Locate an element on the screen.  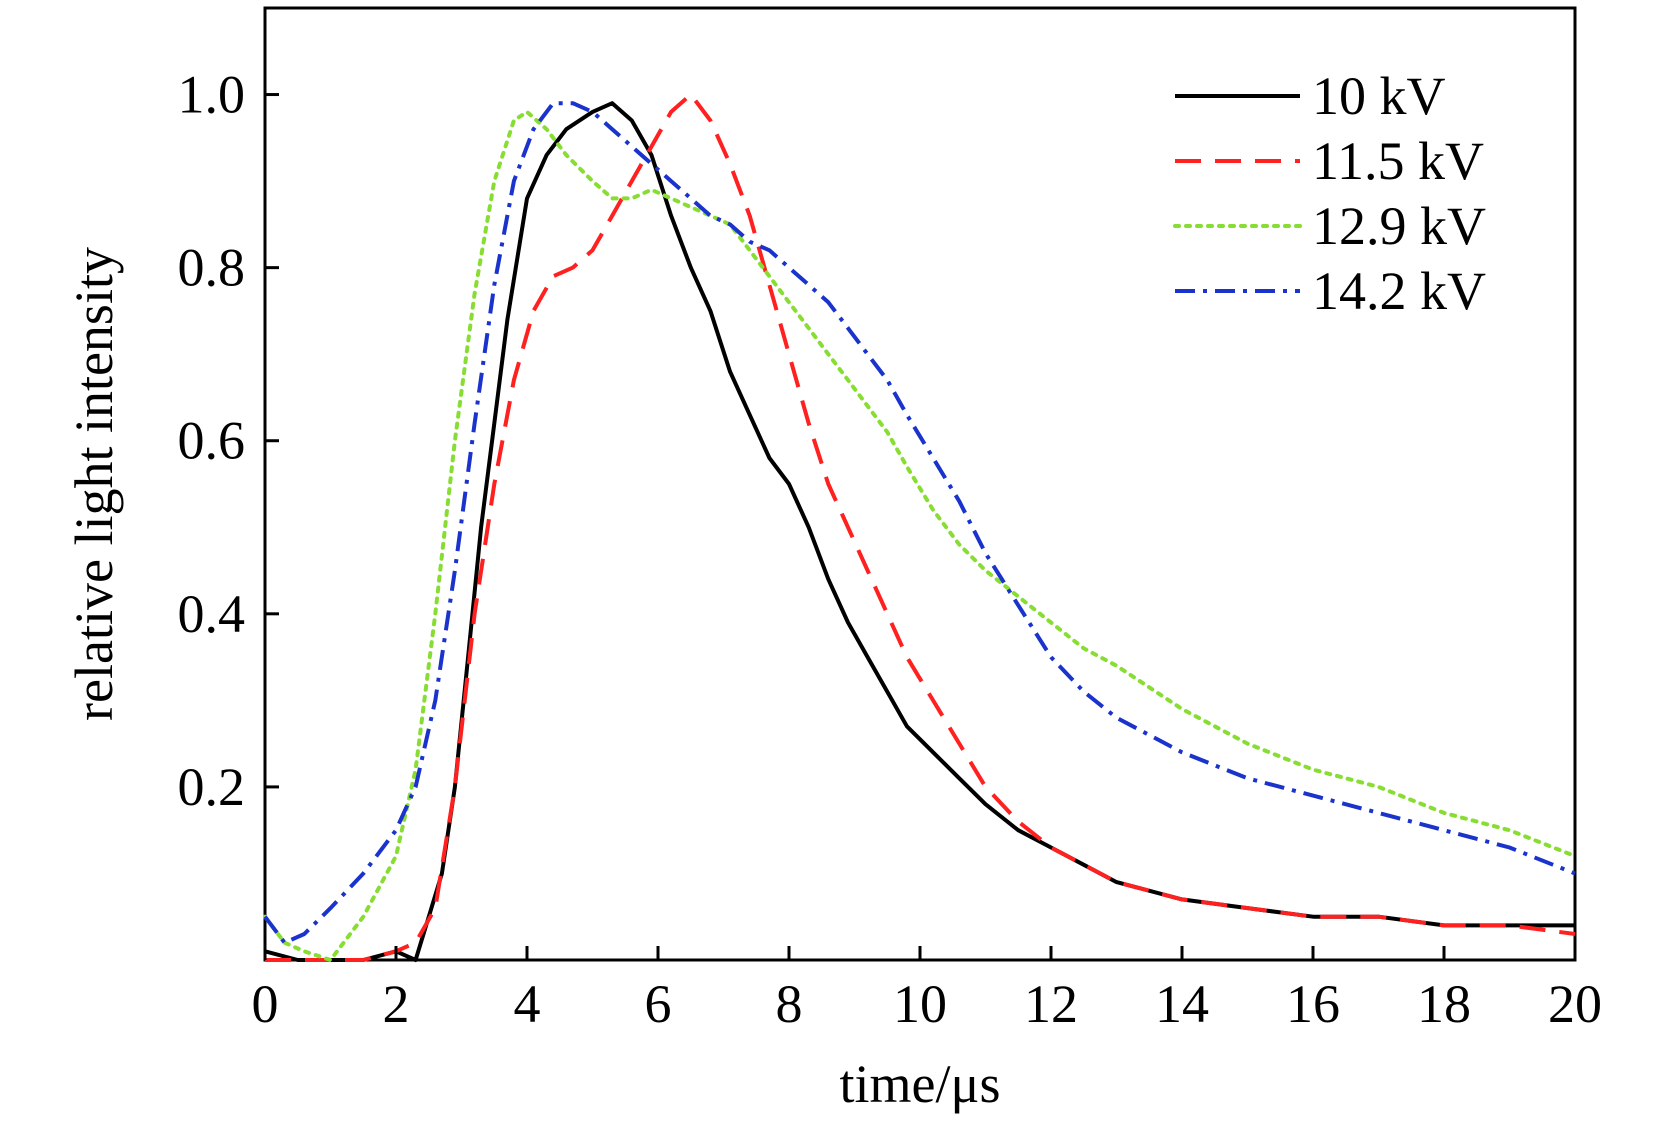
y-tick-label: 0.8 is located at coordinates (212, 268).